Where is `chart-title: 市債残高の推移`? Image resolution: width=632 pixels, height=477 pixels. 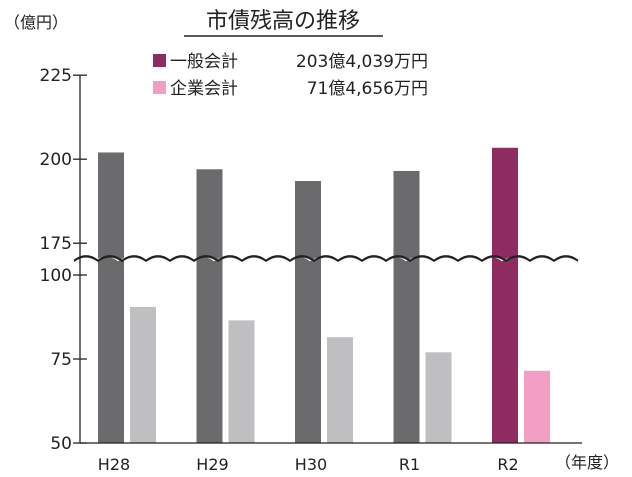
chart-title: 市債残高の推移 is located at coordinates (283, 21).